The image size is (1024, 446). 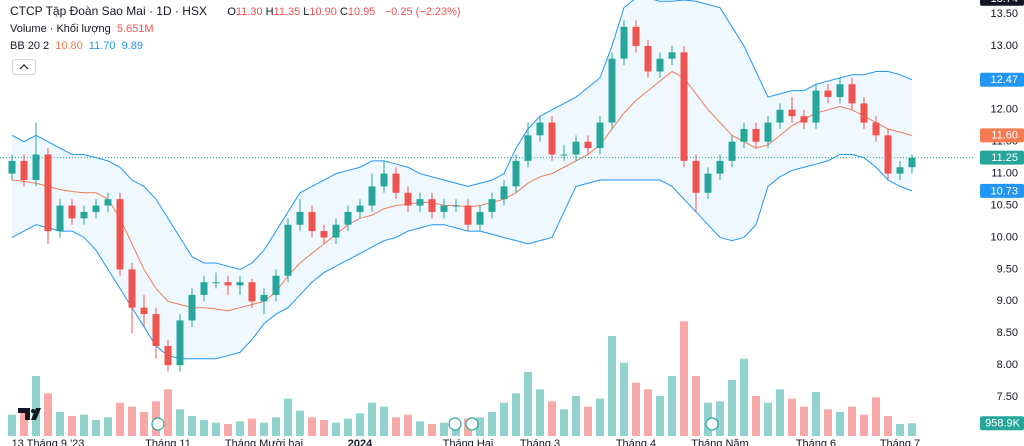 What do you see at coordinates (108, 11) in the screenshot?
I see `symbol-title: CTCP Tập Đoàn Sao Mai · 1D · HSX` at bounding box center [108, 11].